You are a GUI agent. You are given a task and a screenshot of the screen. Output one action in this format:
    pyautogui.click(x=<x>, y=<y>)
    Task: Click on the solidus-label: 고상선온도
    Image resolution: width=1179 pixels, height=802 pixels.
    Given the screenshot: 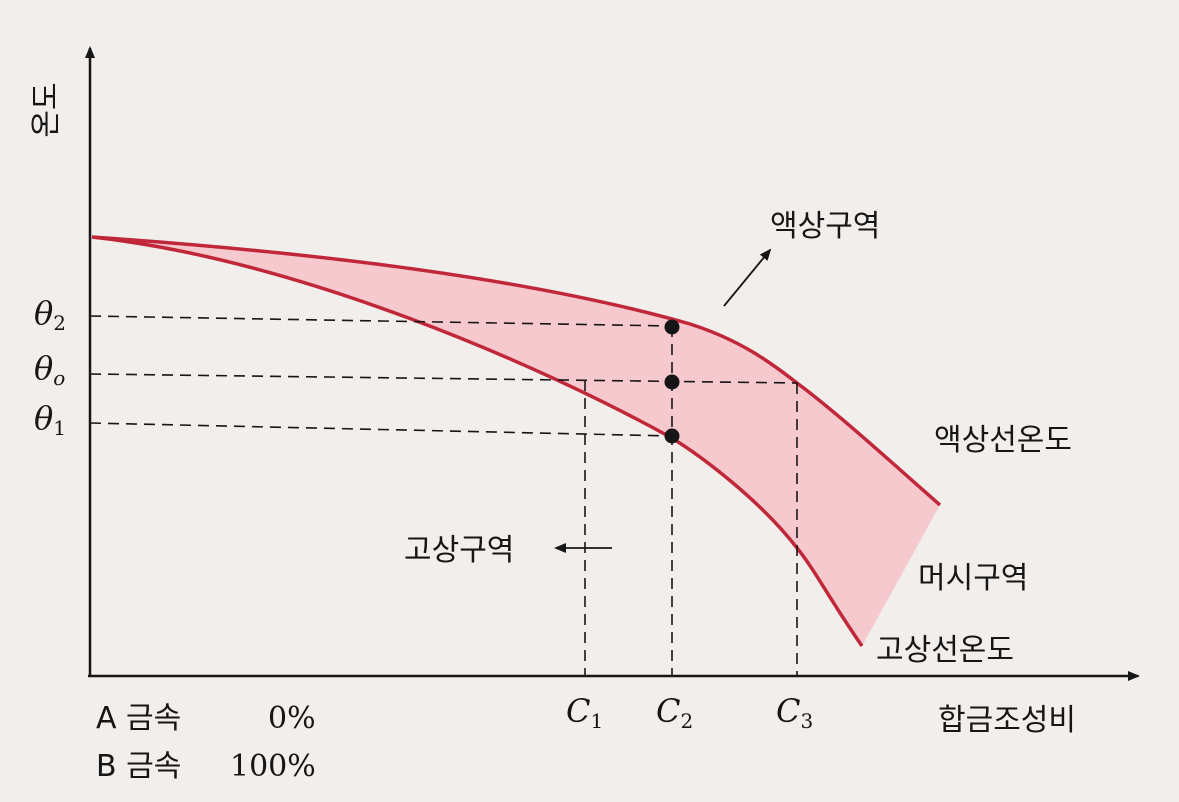 What is the action you would take?
    pyautogui.click(x=945, y=650)
    